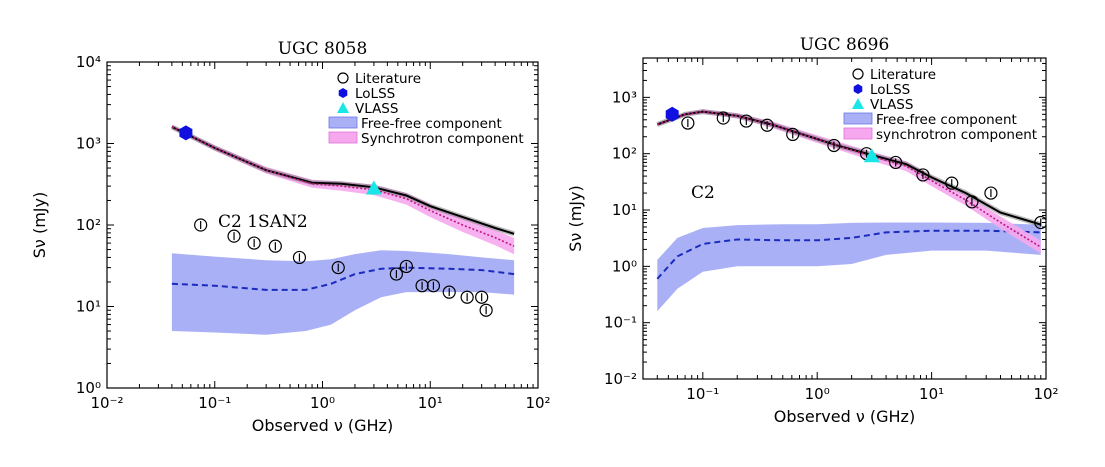  Describe the element at coordinates (442, 139) in the screenshot. I see `legend-label: Synchrotron component` at that location.